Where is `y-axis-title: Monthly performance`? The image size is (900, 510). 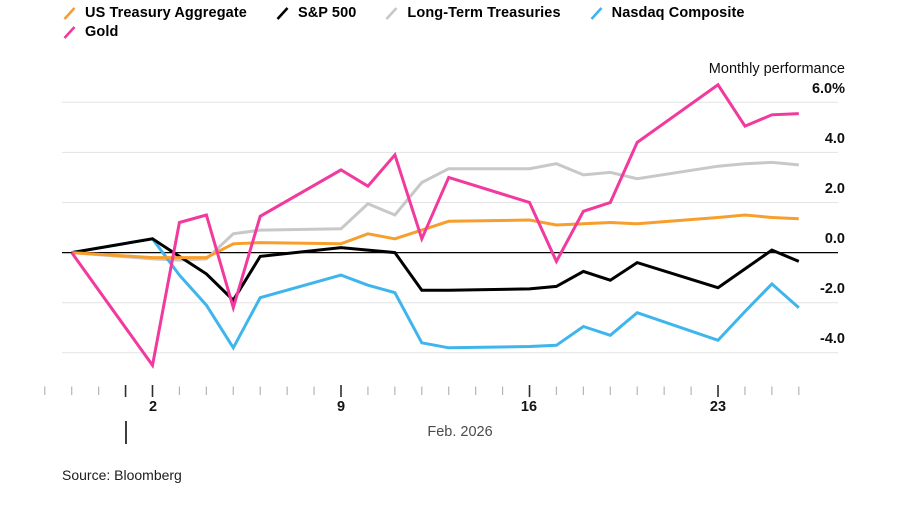
y-axis-title: Monthly performance is located at coordinates (776, 69).